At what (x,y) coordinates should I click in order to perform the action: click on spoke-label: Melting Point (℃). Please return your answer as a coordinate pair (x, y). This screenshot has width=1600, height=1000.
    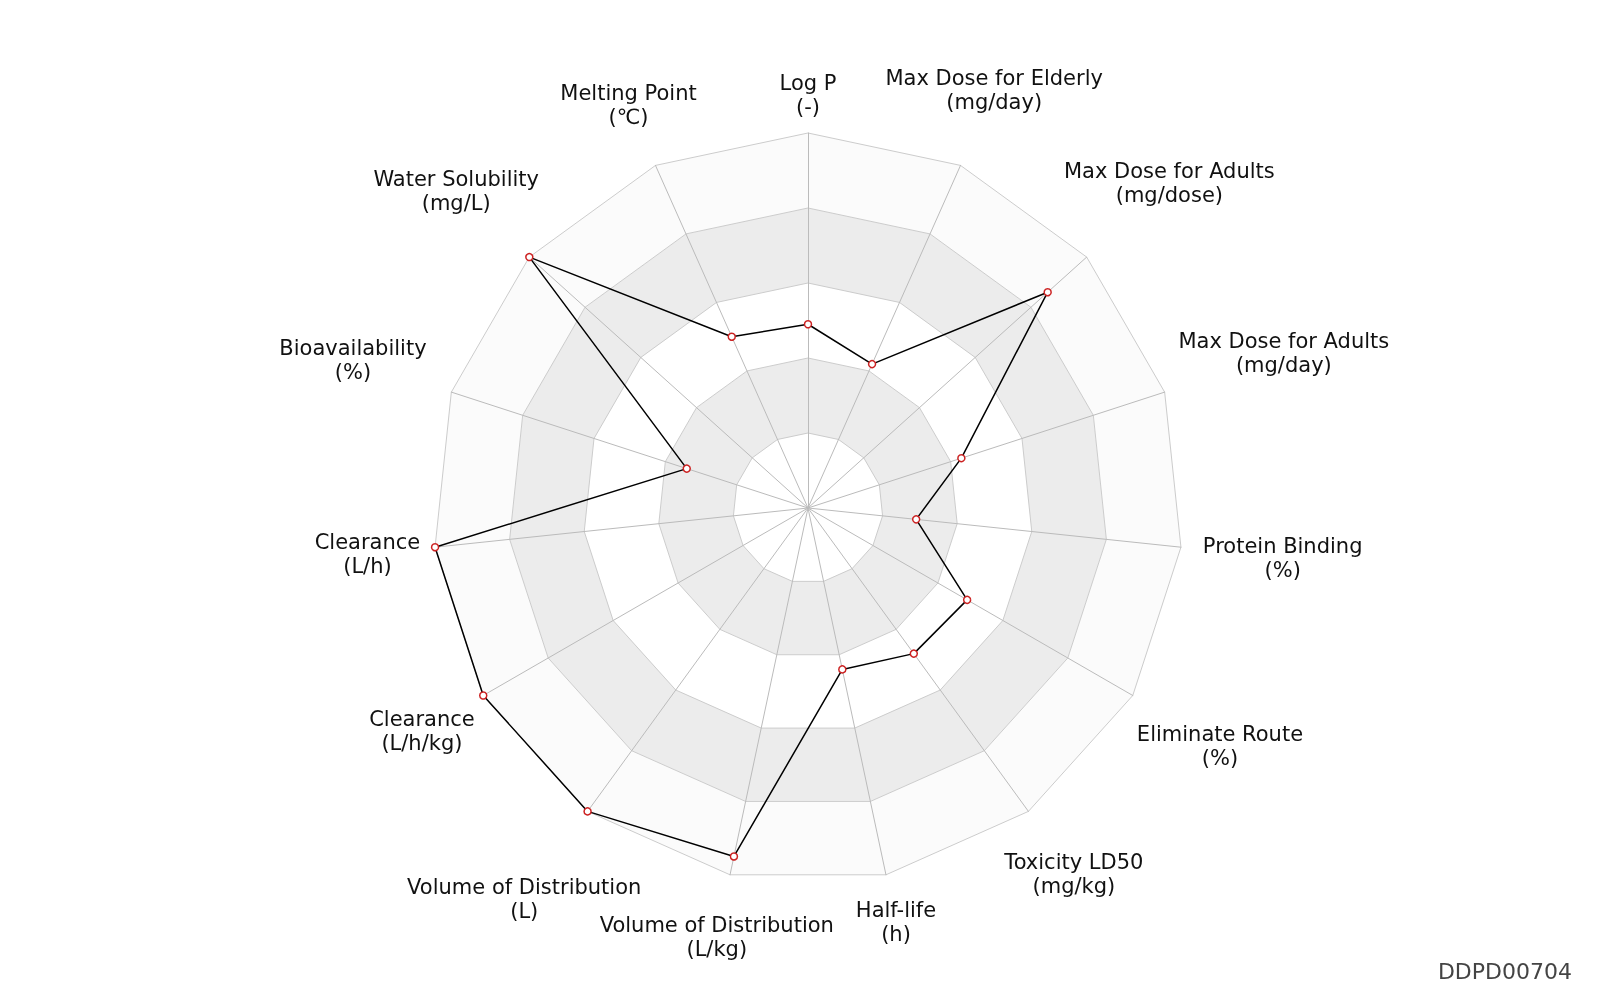
    Looking at the image, I should click on (628, 104).